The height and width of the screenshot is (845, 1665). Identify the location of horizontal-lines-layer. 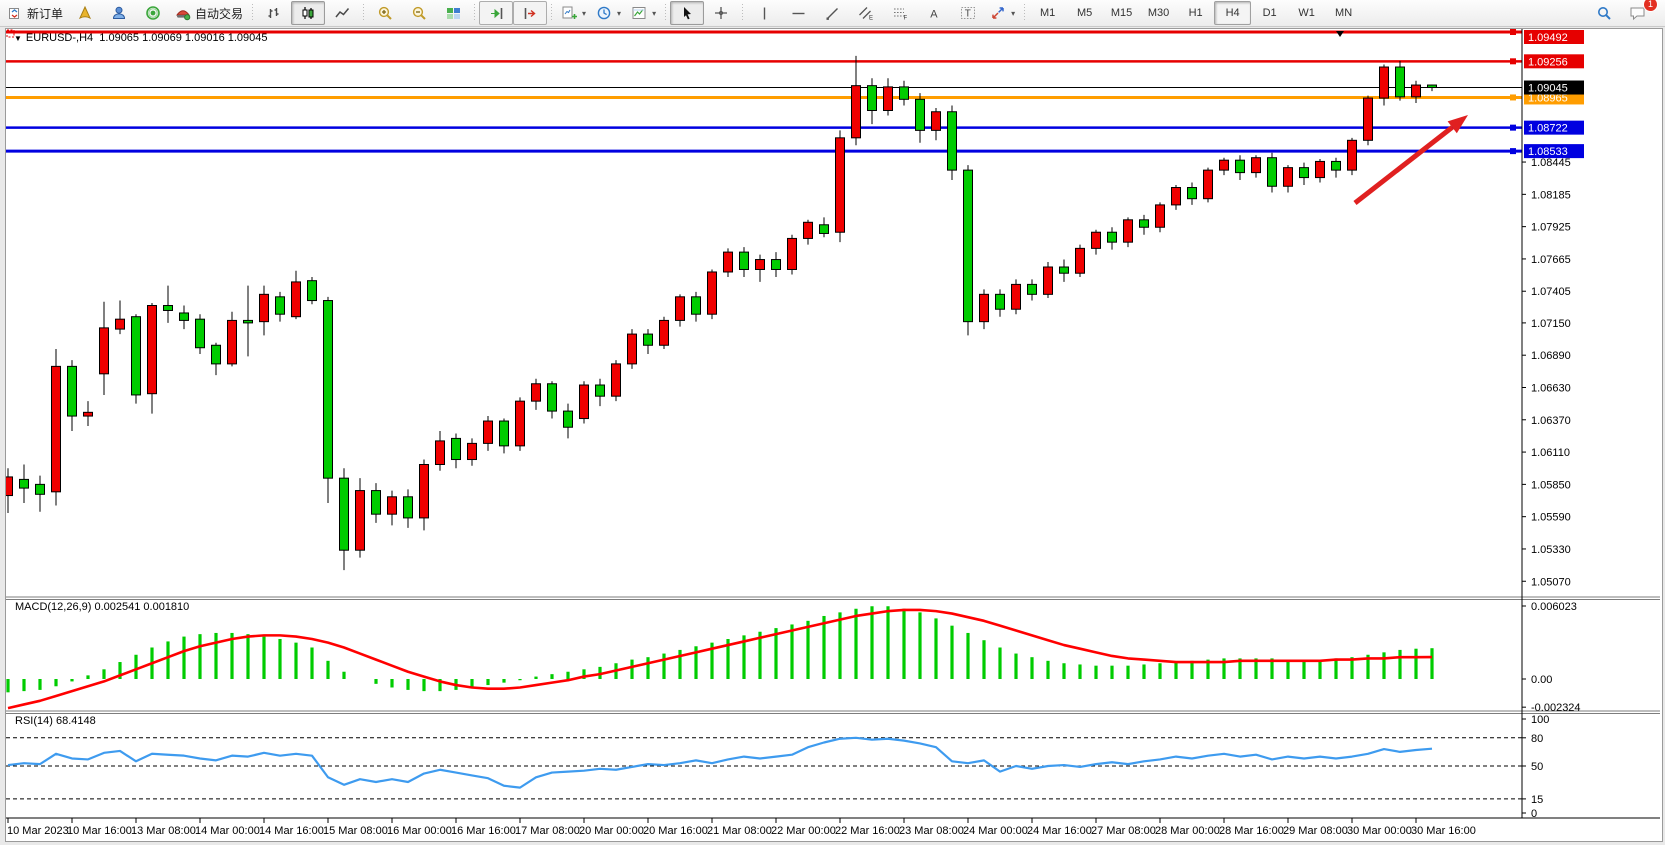
(764, 92).